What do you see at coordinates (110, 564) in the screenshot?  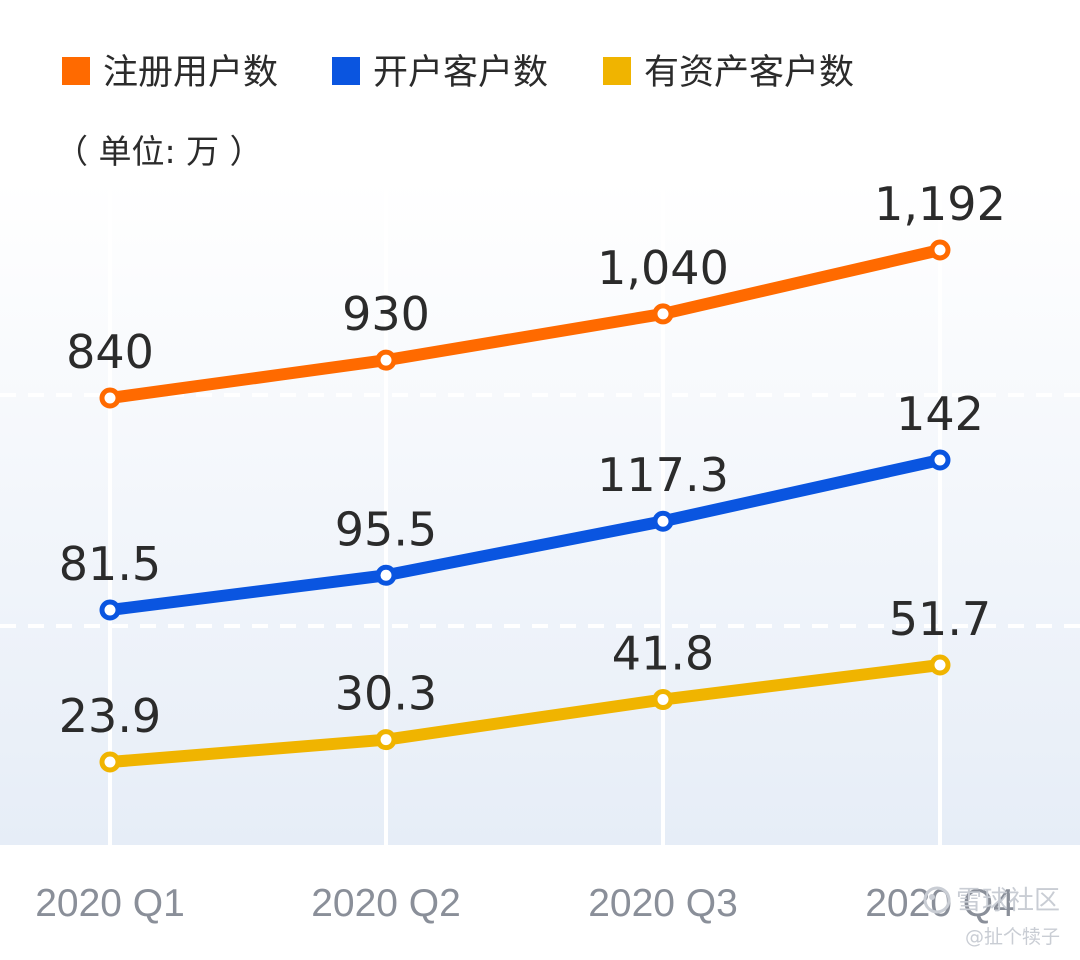 I see `data-label: 81.5` at bounding box center [110, 564].